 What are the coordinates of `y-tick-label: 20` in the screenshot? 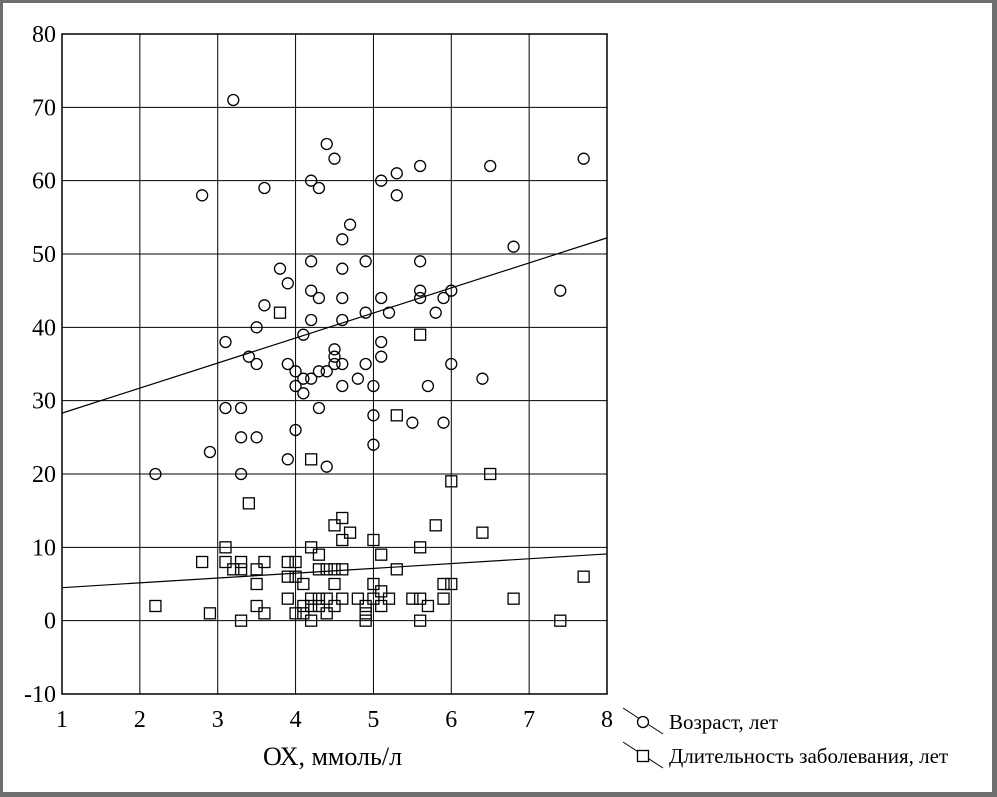 It's located at (44, 475).